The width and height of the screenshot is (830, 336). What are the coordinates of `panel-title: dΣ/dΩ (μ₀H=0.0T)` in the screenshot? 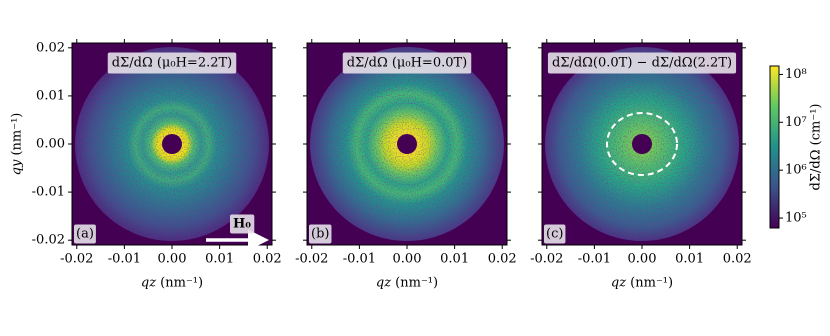 It's located at (407, 63).